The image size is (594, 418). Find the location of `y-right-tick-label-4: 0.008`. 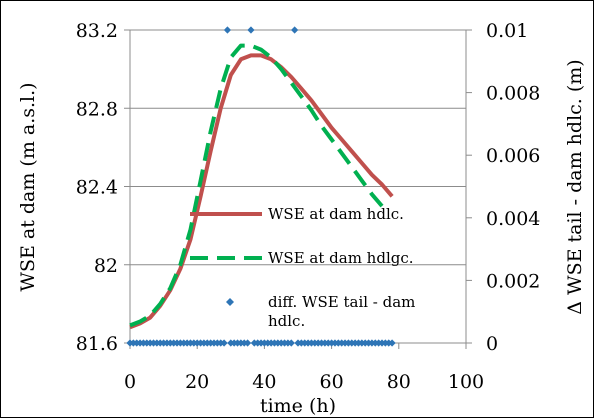

y-right-tick-label-4: 0.008 is located at coordinates (513, 94).